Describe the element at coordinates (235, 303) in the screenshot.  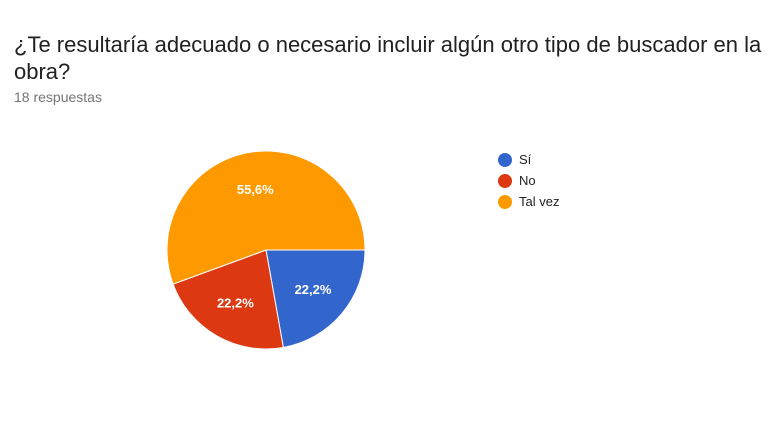
I see `slice-label-no: 22,2%` at that location.